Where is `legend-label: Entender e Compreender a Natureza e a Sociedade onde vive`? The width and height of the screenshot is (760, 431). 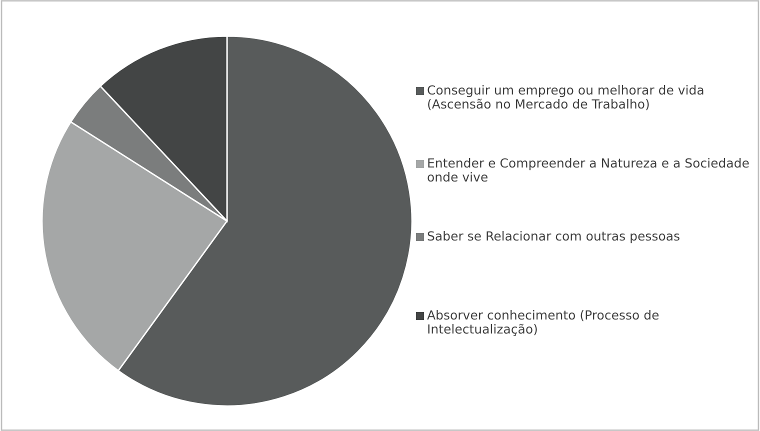 legend-label: Entender e Compreender a Natureza e a Sociedade onde vive is located at coordinates (588, 170).